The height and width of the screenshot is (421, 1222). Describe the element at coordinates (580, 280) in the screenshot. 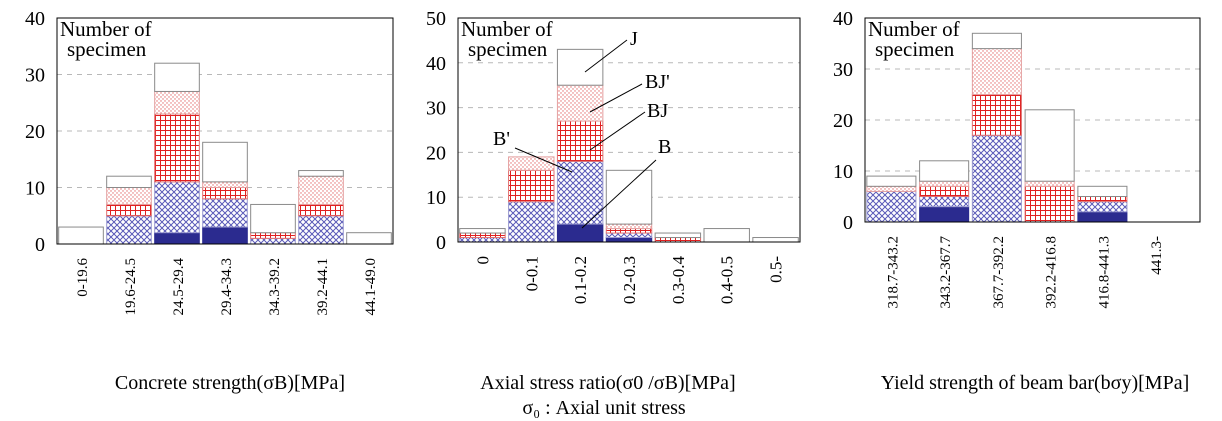

I see `x-tick-label: 0.1-0.2` at that location.